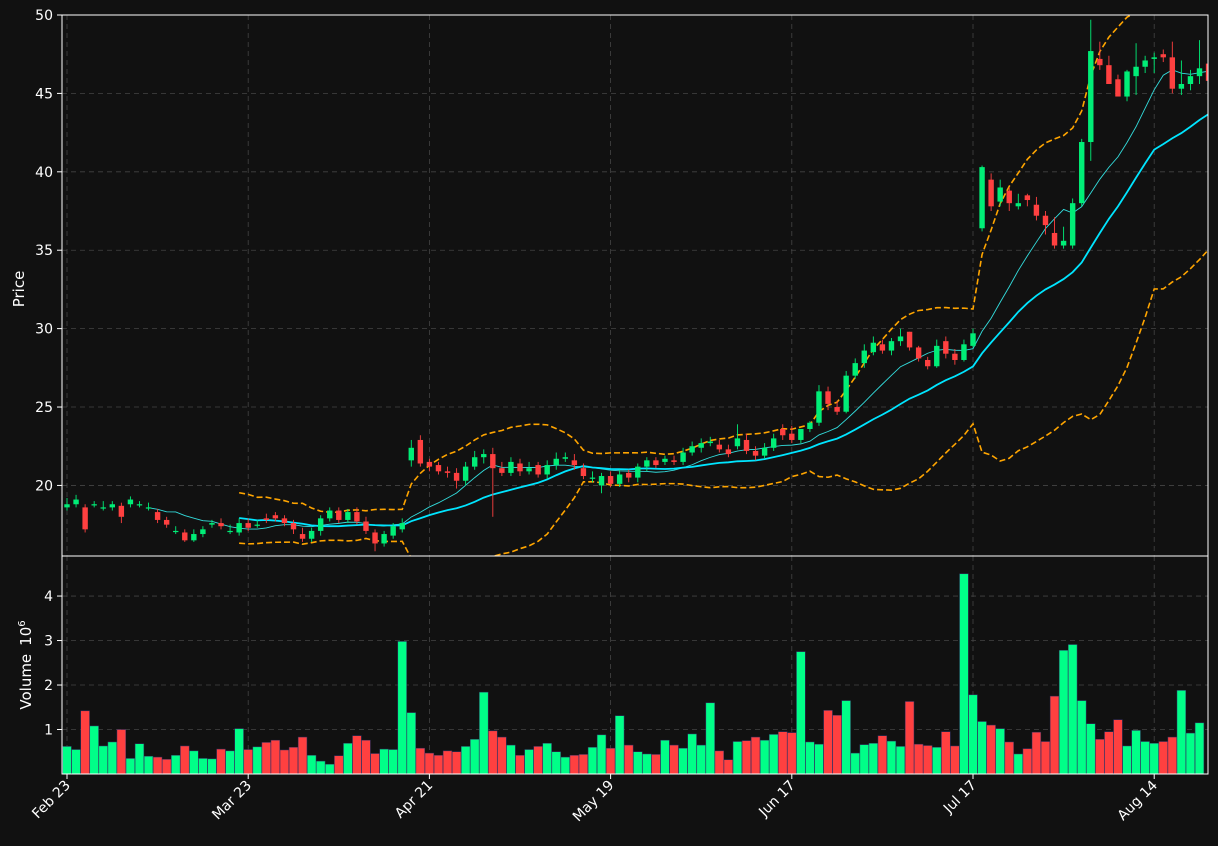 This screenshot has height=846, width=1218. What do you see at coordinates (44, 94) in the screenshot?
I see `price-y-tick-label: 45` at bounding box center [44, 94].